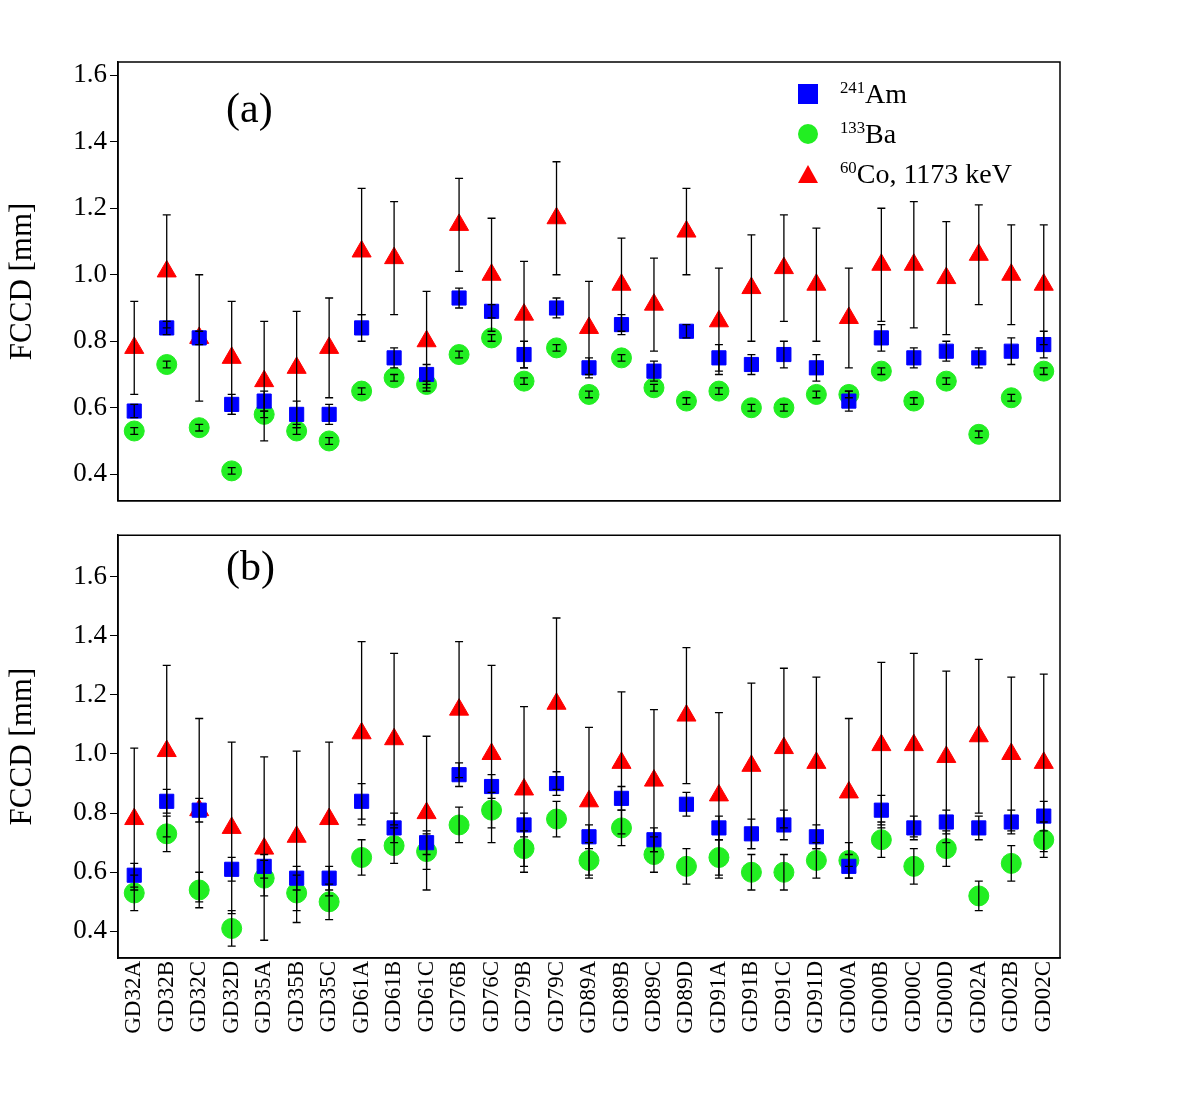 The height and width of the screenshot is (1113, 1182). Describe the element at coordinates (925, 174) in the screenshot. I see `legend-label: $^{60}$Co, 1173 keV` at that location.